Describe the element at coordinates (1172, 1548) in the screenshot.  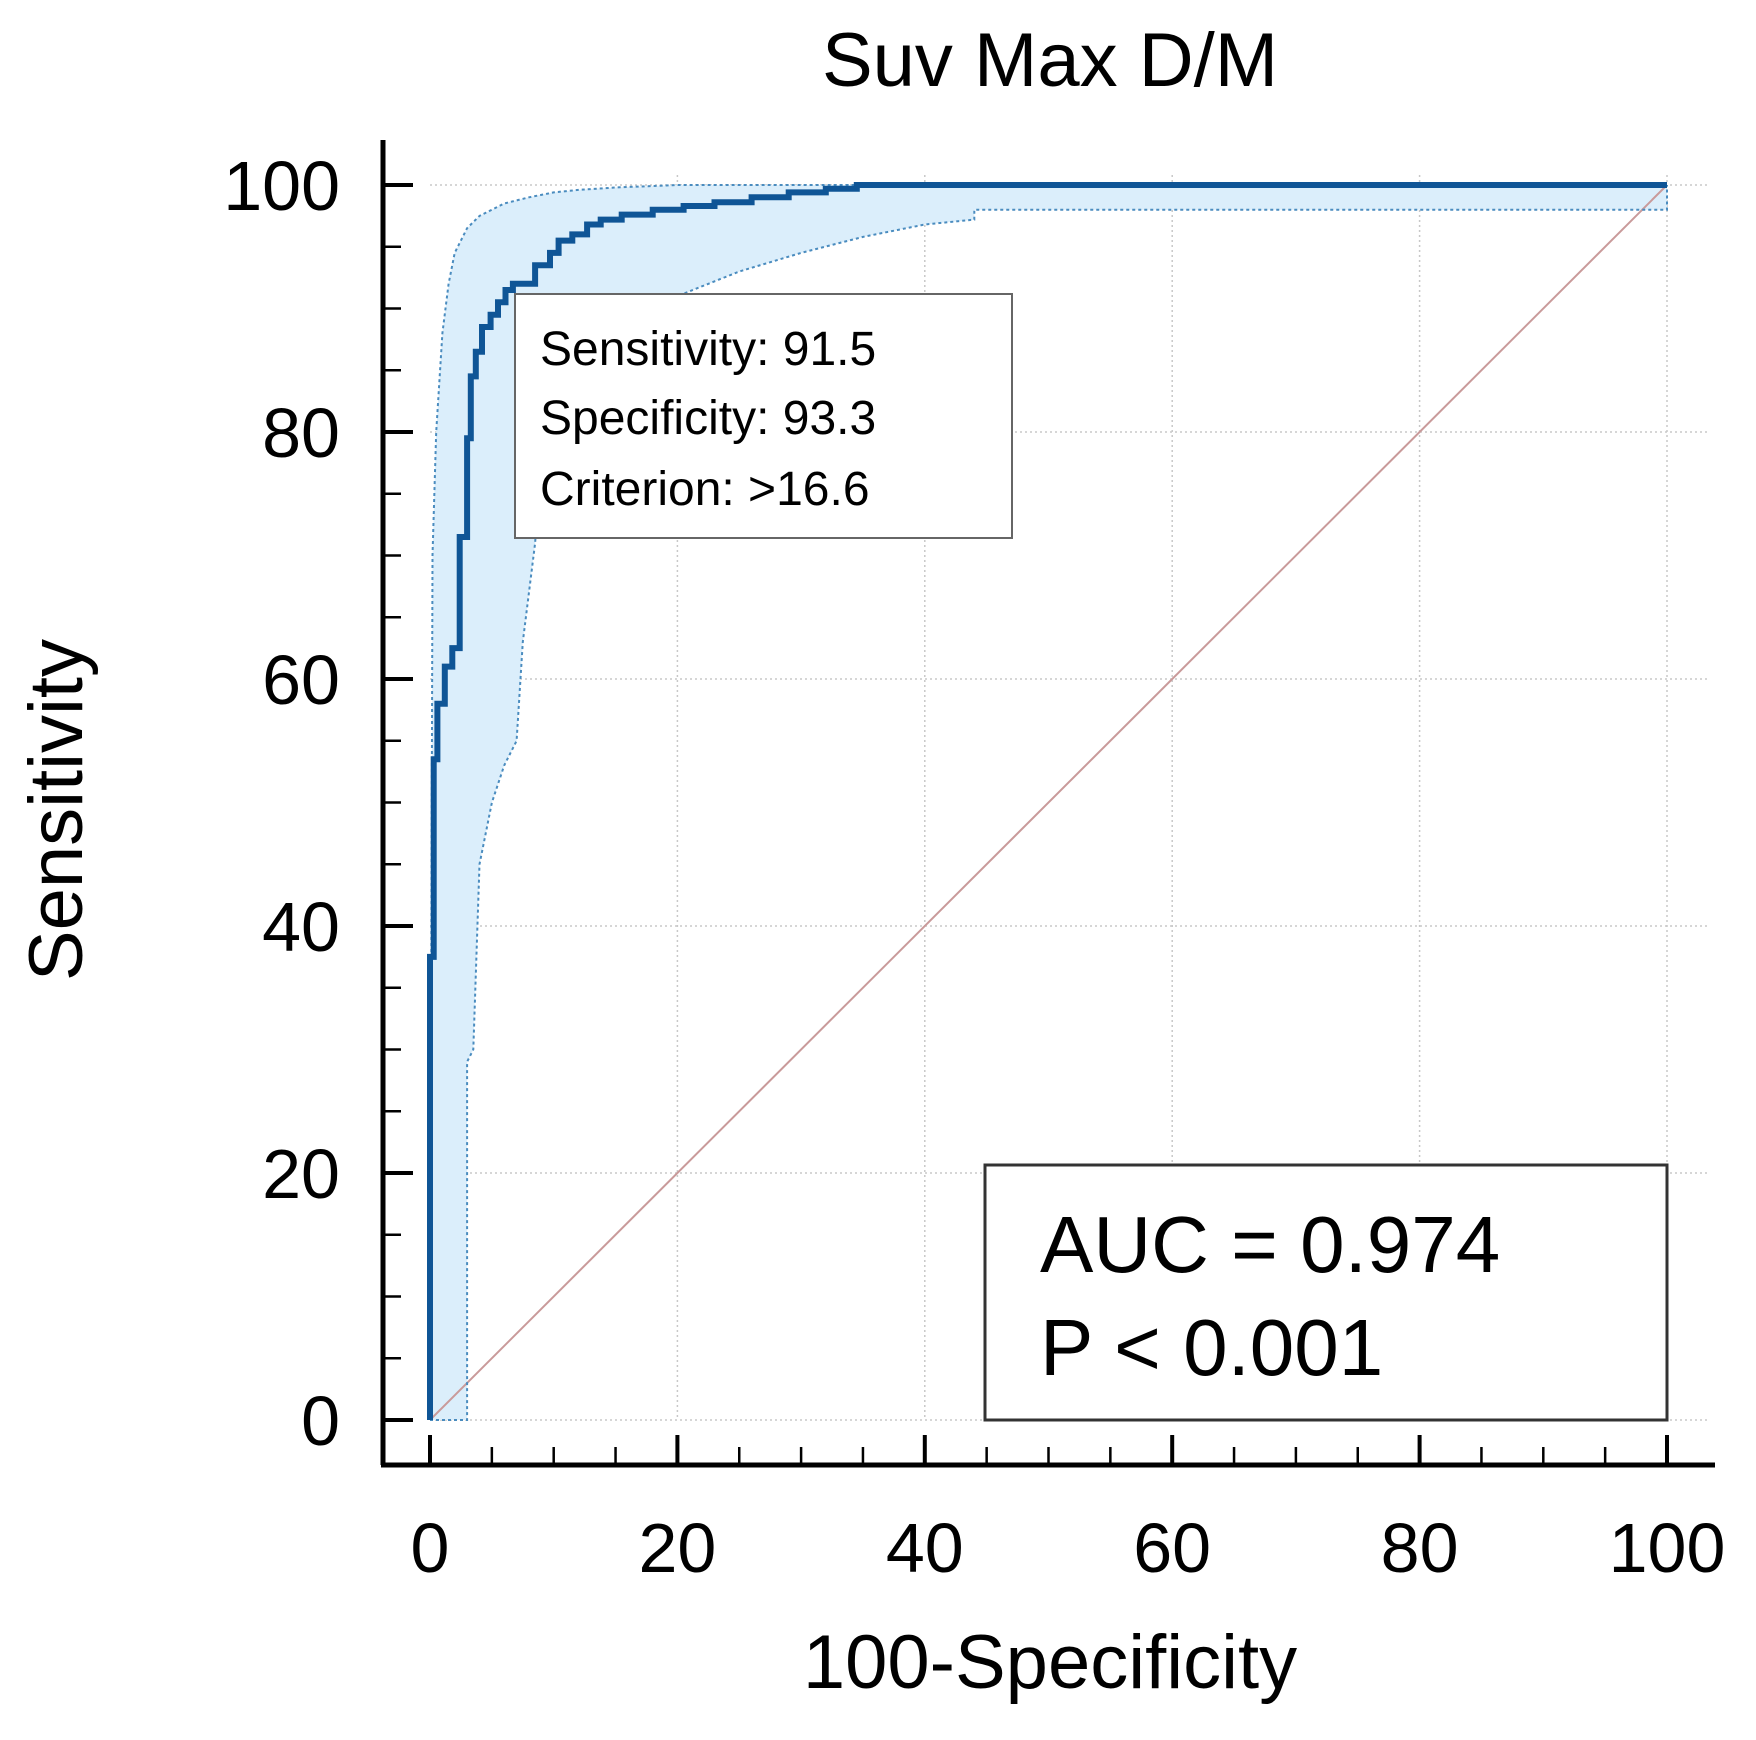
I see `x-tick-label: 60` at that location.